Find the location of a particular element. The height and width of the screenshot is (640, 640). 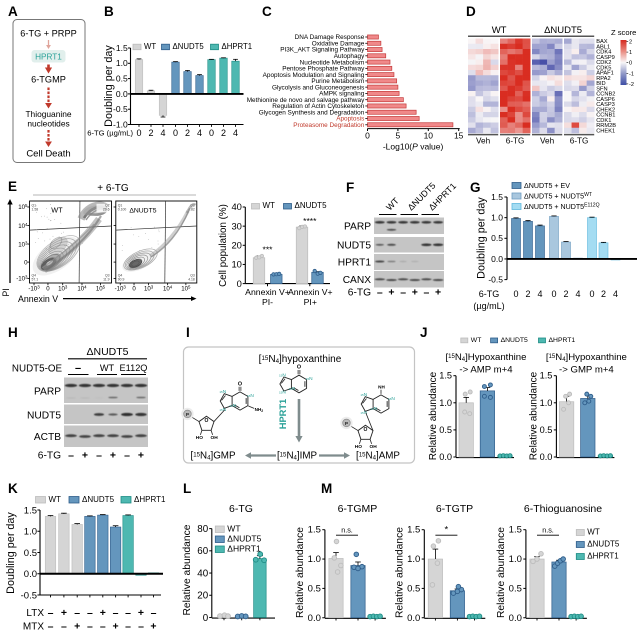

svg-text: 10⁴ is located at coordinates (23, 226).